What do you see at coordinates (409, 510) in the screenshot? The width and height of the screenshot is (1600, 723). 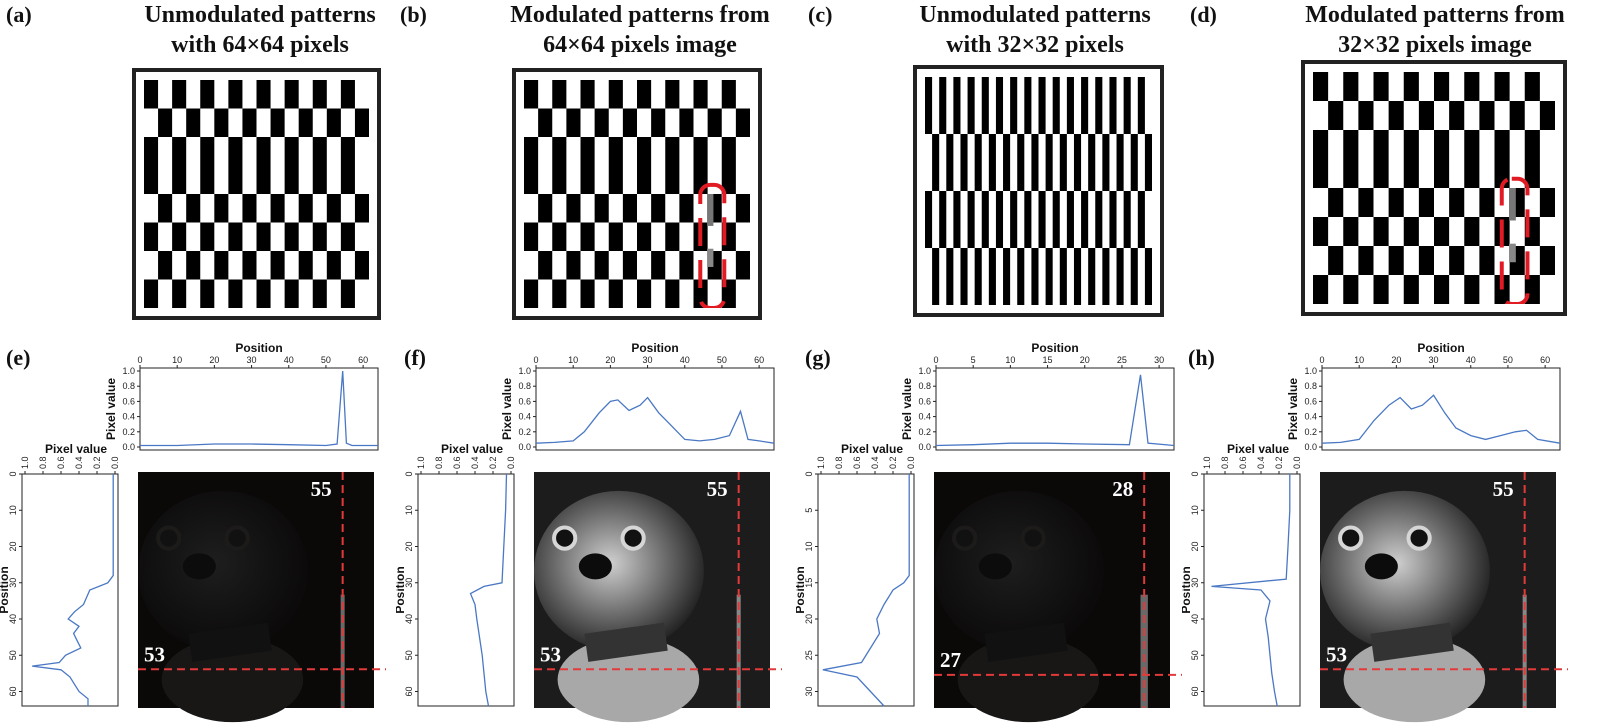 I see `side-tick-label: 10` at bounding box center [409, 510].